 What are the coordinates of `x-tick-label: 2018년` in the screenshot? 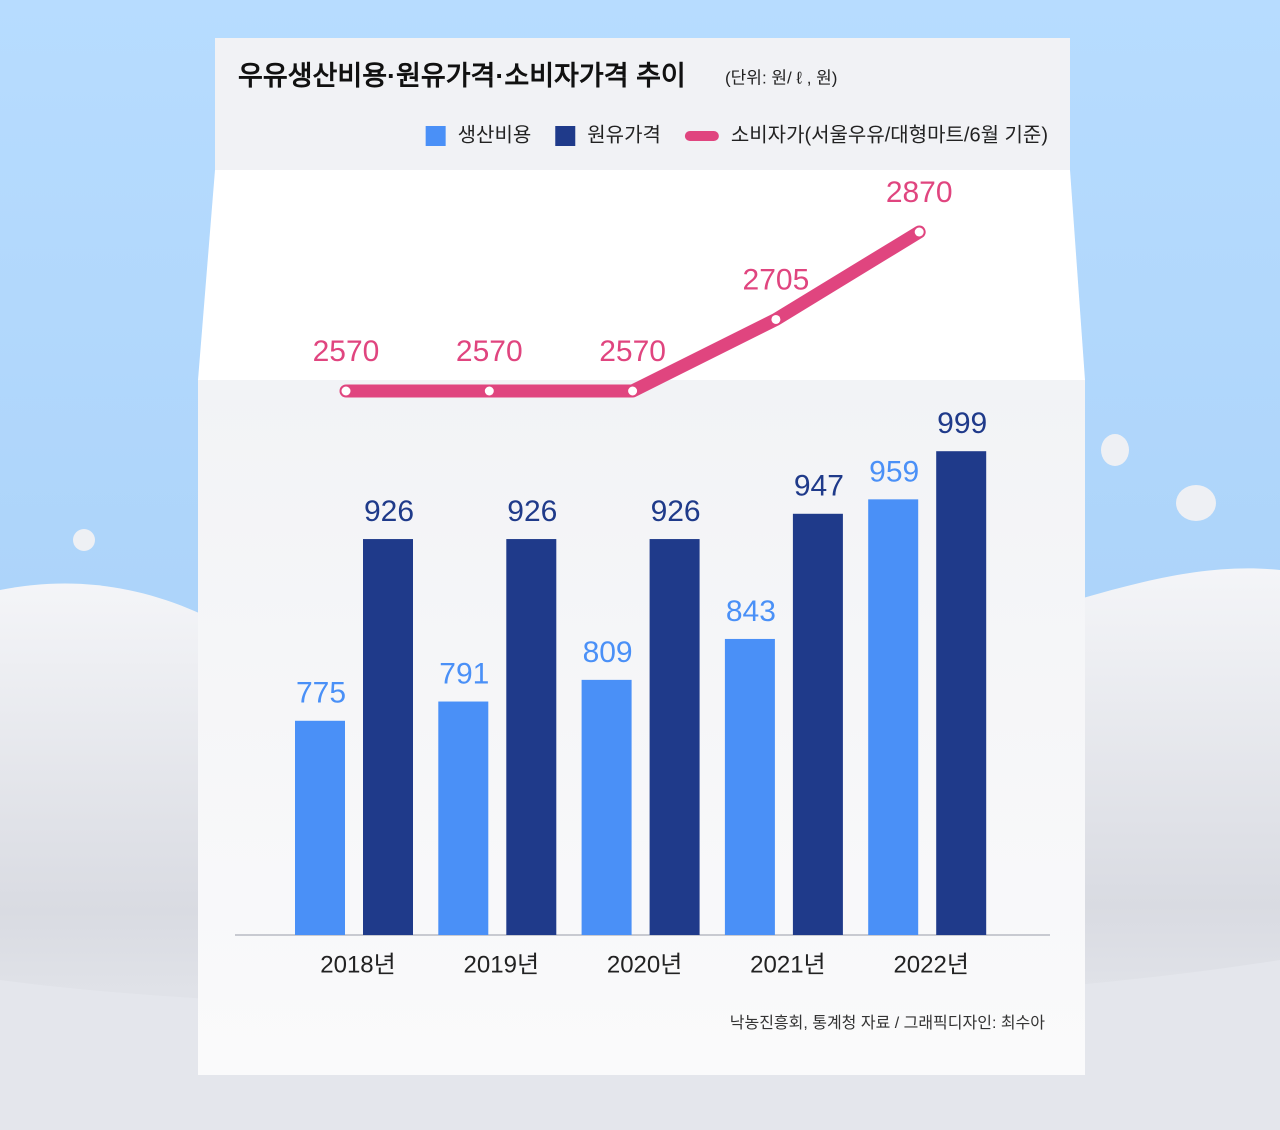 It's located at (357, 964).